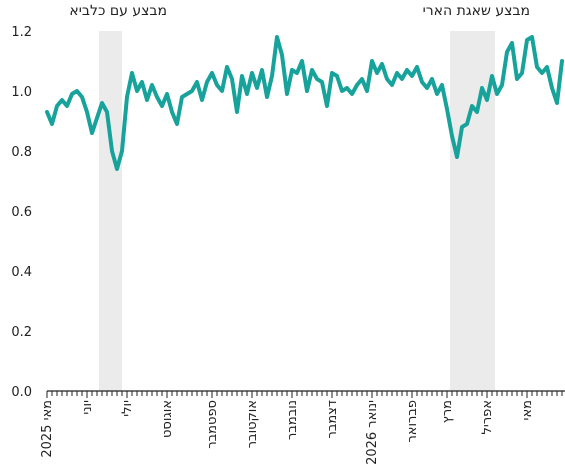 This screenshot has width=565, height=474. What do you see at coordinates (527, 410) in the screenshot?
I see `x-tick-label: מאי` at bounding box center [527, 410].